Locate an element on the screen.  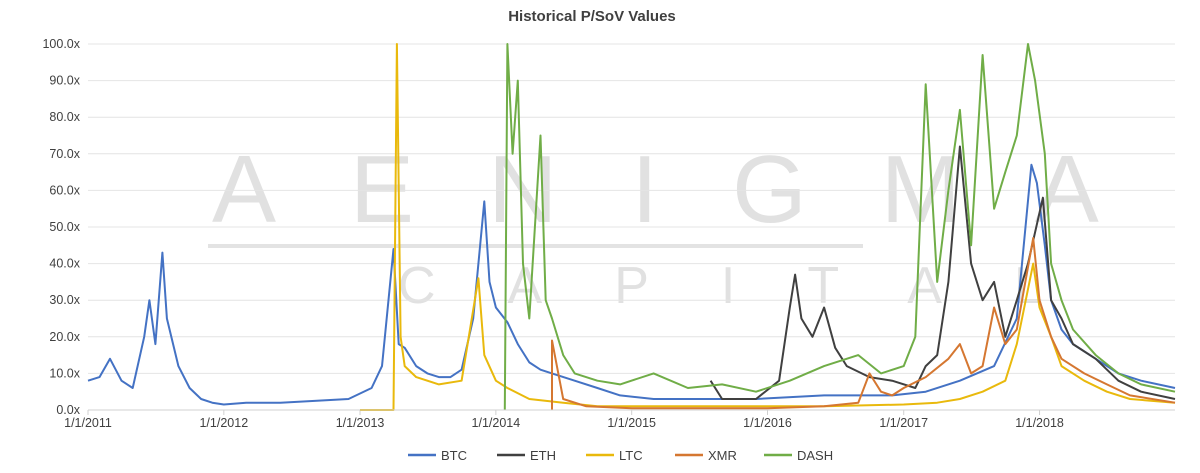
y-tick-label: 80.0x is located at coordinates (64, 117).